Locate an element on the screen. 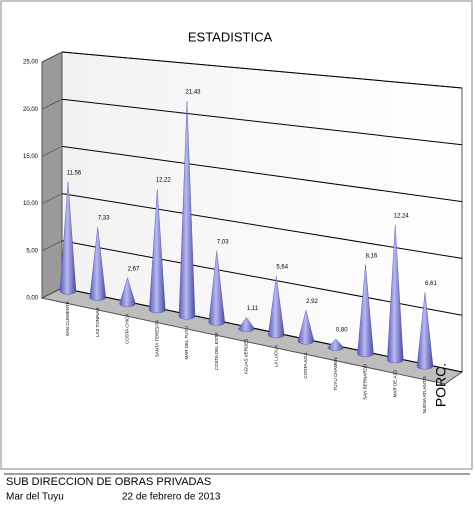  value-label: 2,92 is located at coordinates (312, 302).